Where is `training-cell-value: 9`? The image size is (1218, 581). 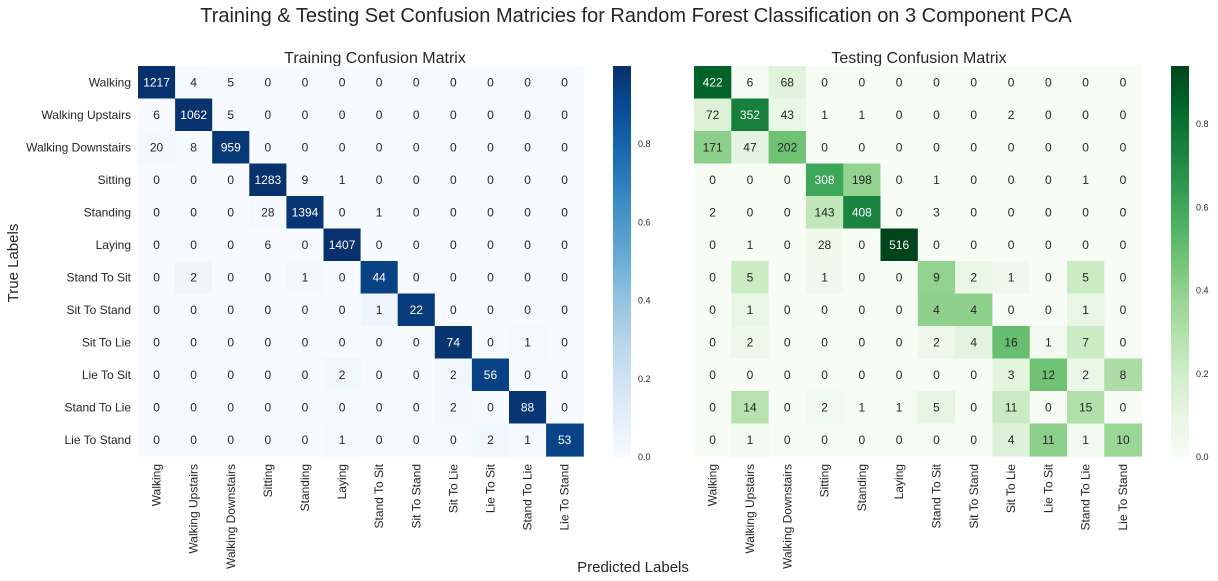 training-cell-value: 9 is located at coordinates (305, 180).